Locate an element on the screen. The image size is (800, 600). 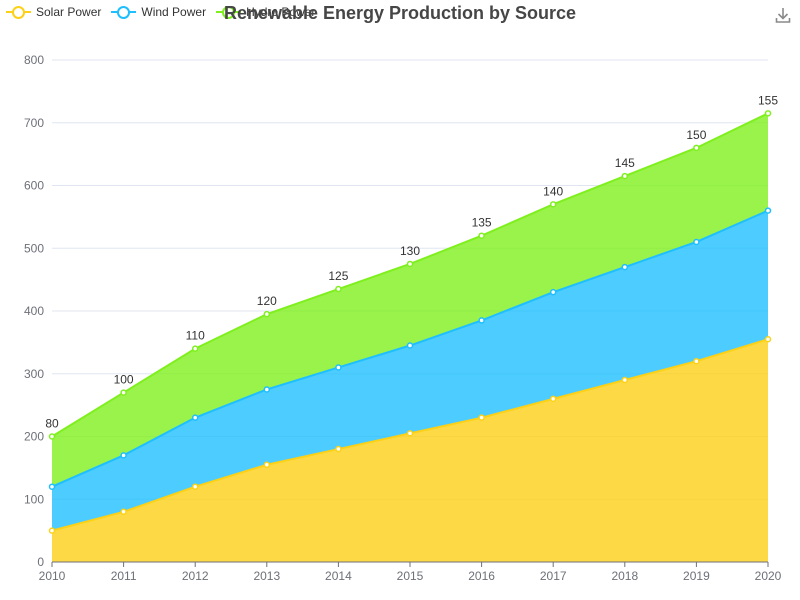
x-tick-label: 2018 is located at coordinates (624, 576).